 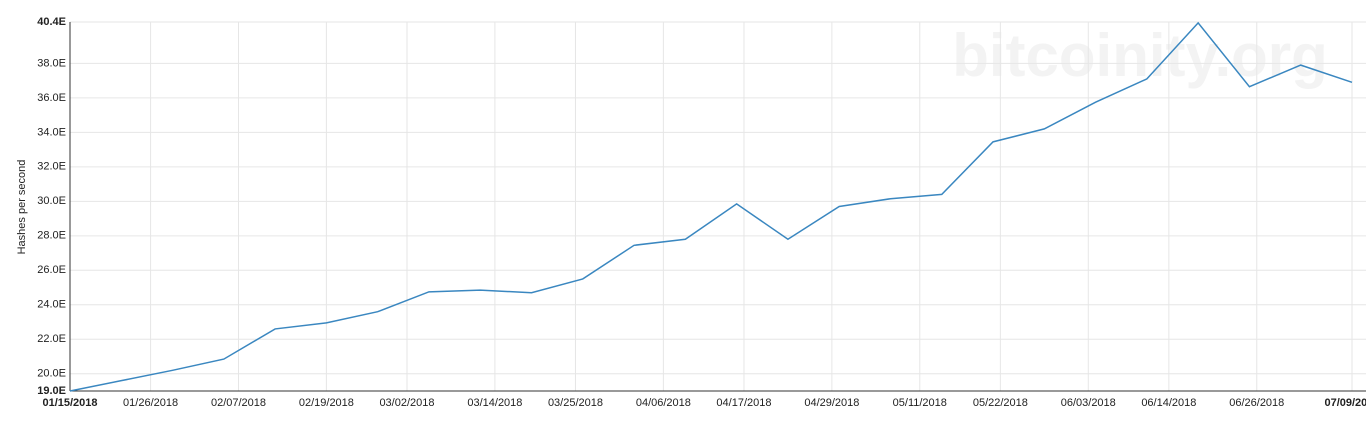 I want to click on y-tick-label: 36.0E, so click(x=51, y=98).